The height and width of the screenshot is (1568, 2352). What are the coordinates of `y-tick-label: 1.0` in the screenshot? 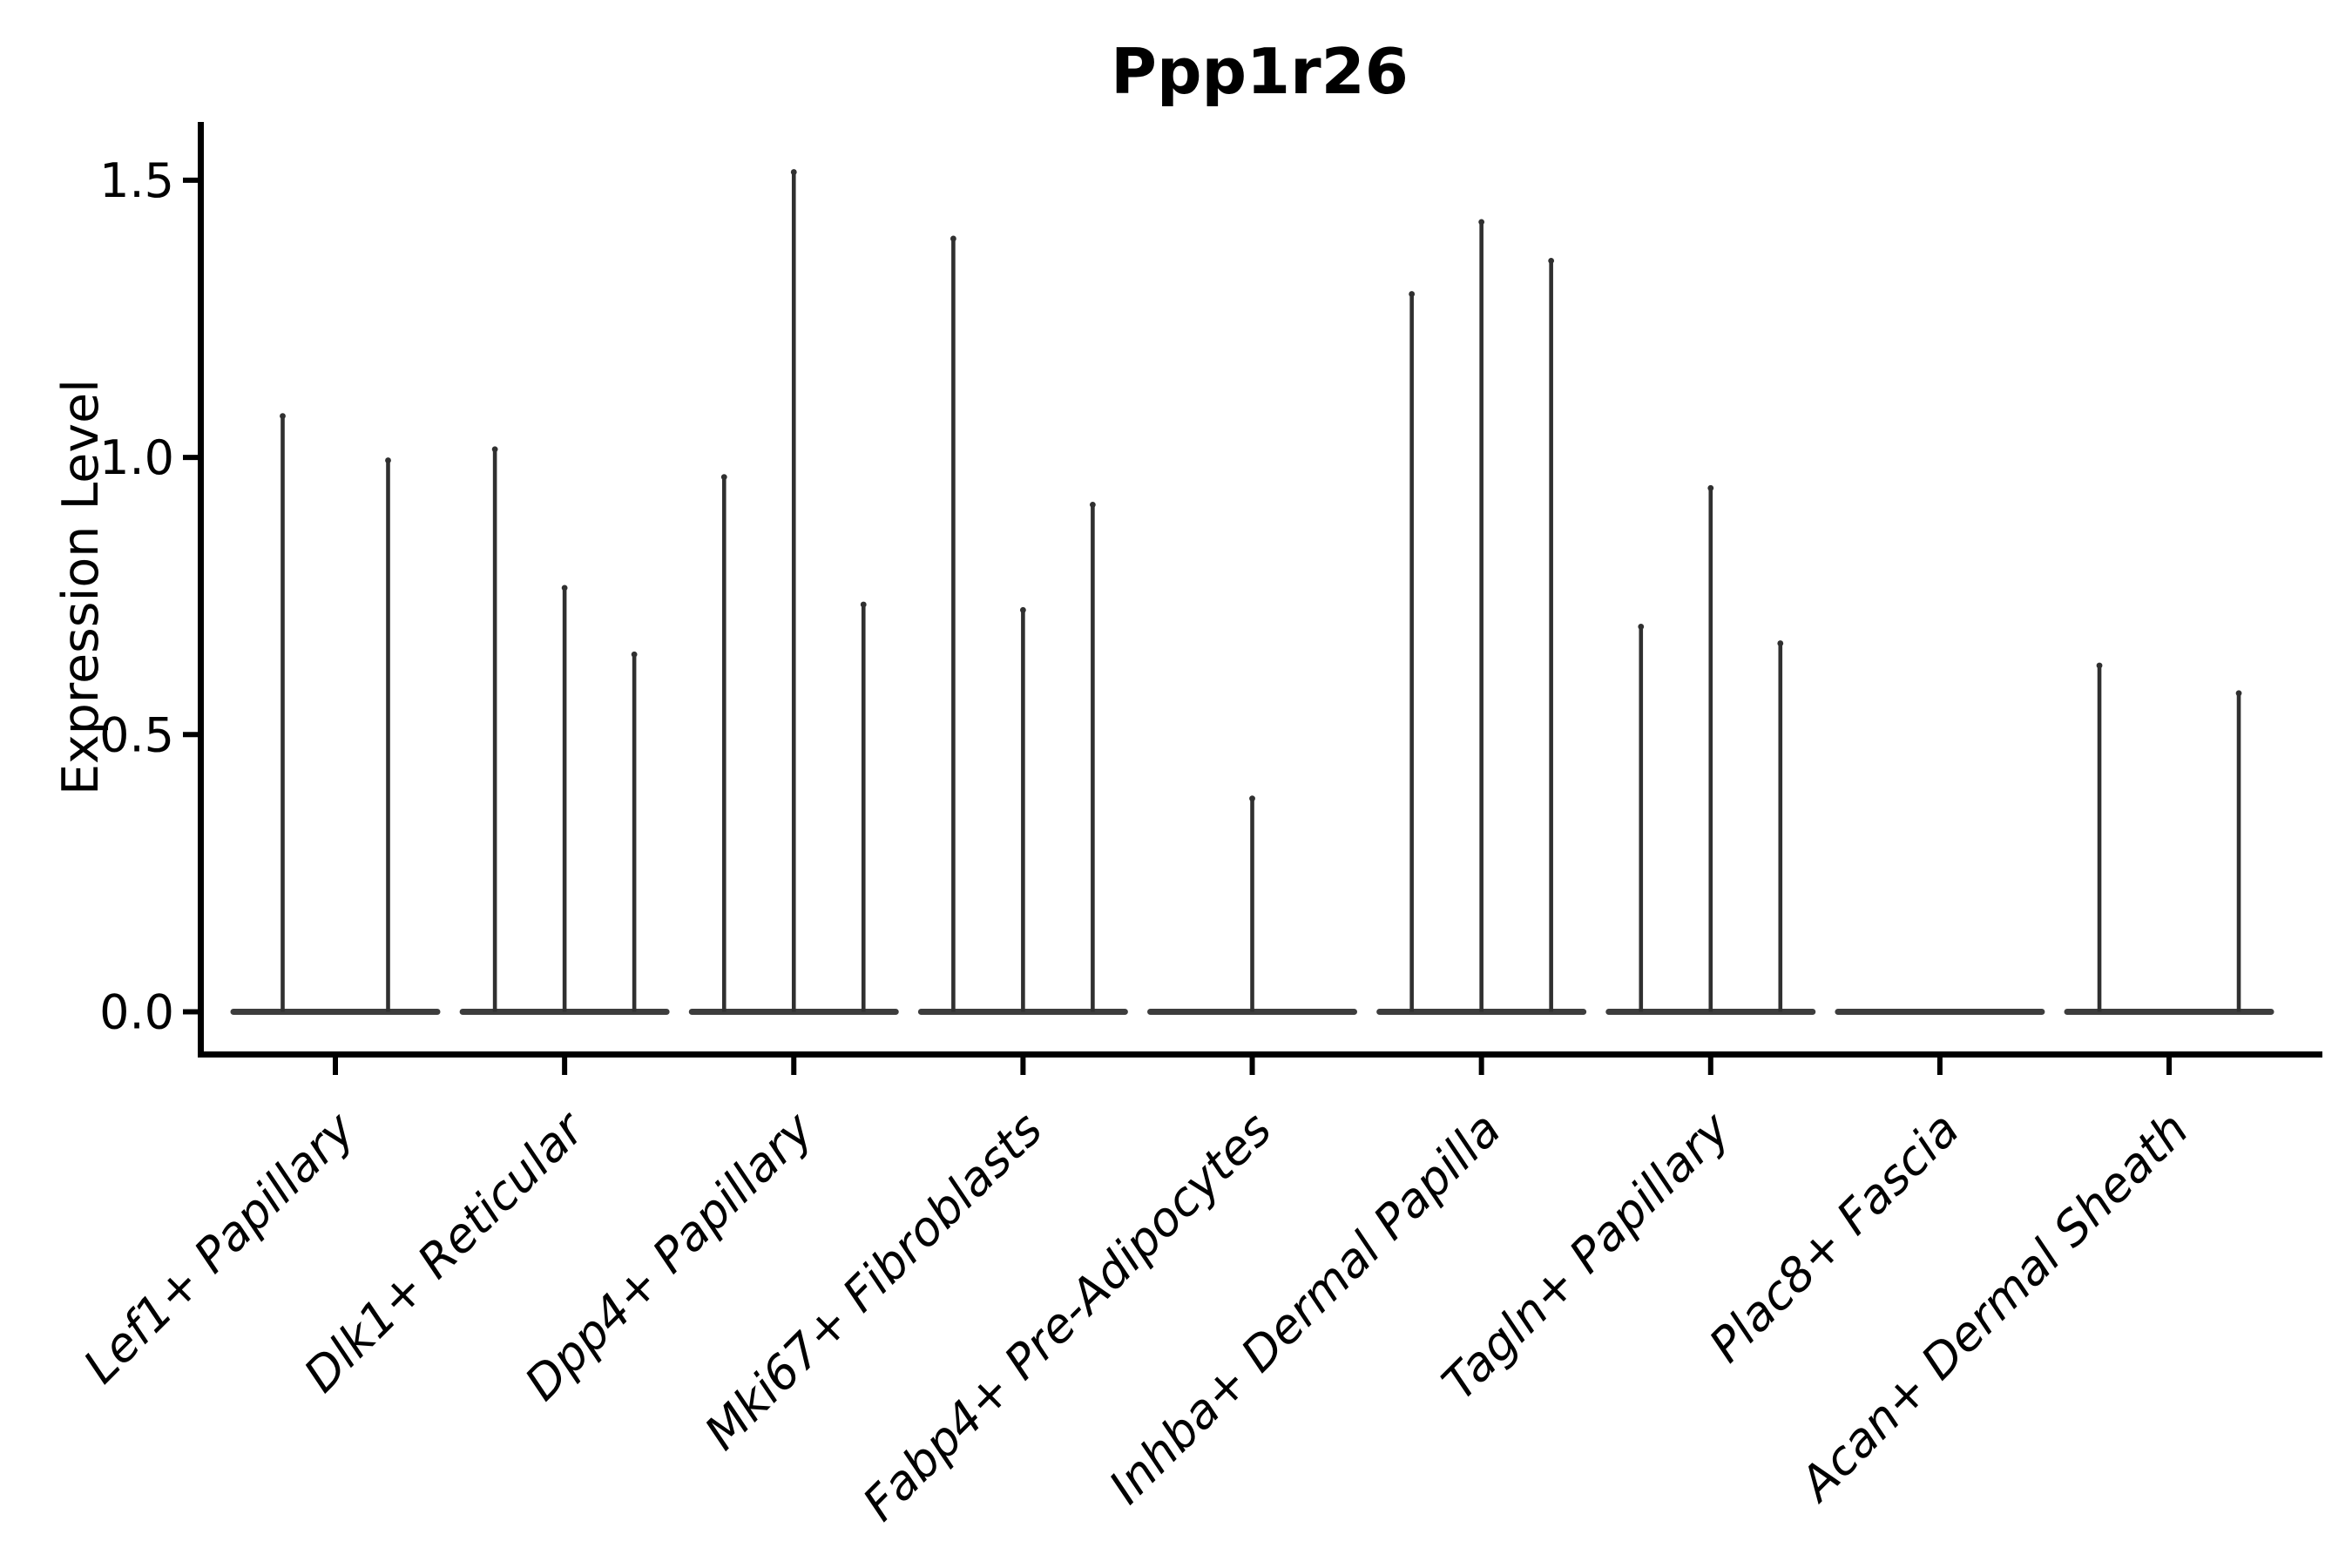 It's located at (136, 457).